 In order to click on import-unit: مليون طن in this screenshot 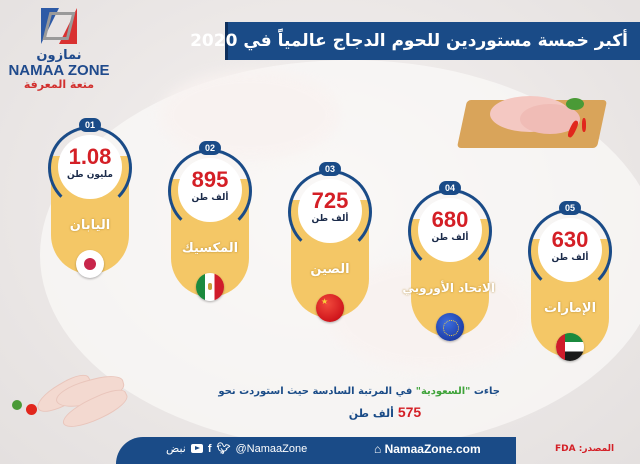, I will do `click(90, 175)`.